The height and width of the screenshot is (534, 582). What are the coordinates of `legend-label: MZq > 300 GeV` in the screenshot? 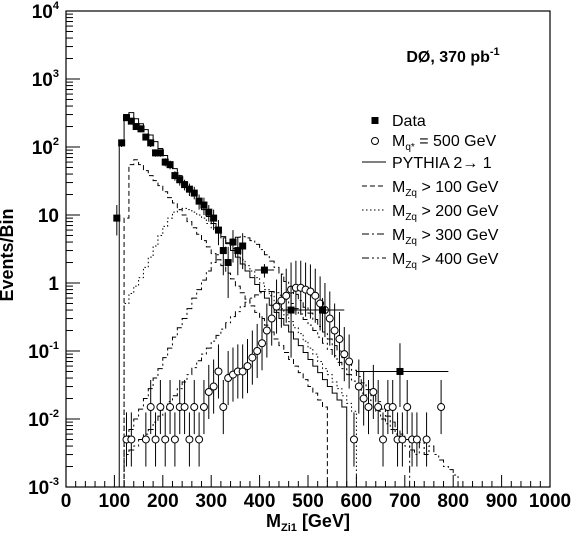 It's located at (445, 237).